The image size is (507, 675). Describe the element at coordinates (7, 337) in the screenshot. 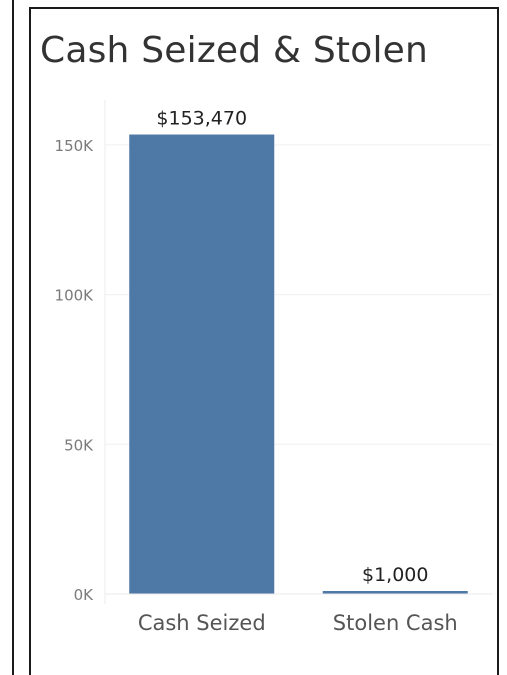

I see `adjacent-panel-edge` at that location.